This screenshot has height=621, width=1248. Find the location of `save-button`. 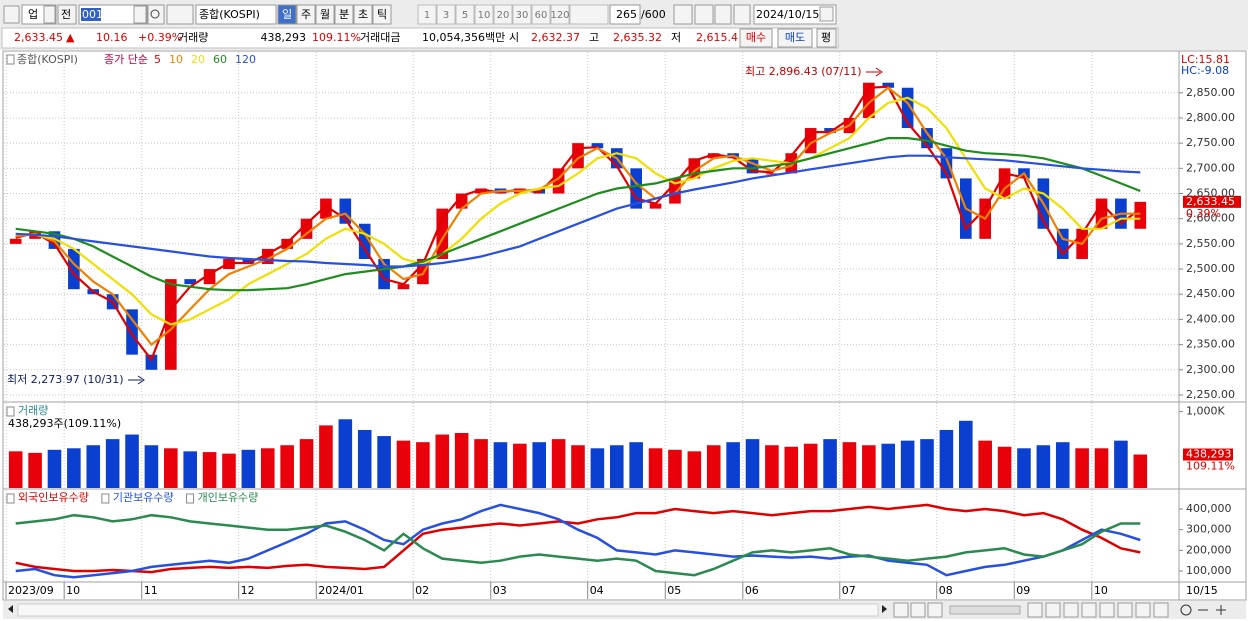

save-button is located at coordinates (723, 14).